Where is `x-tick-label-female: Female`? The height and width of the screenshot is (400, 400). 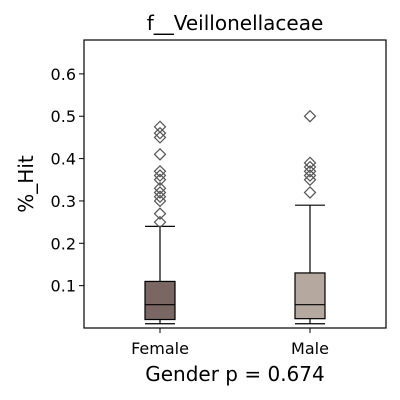
x-tick-label-female: Female is located at coordinates (160, 348).